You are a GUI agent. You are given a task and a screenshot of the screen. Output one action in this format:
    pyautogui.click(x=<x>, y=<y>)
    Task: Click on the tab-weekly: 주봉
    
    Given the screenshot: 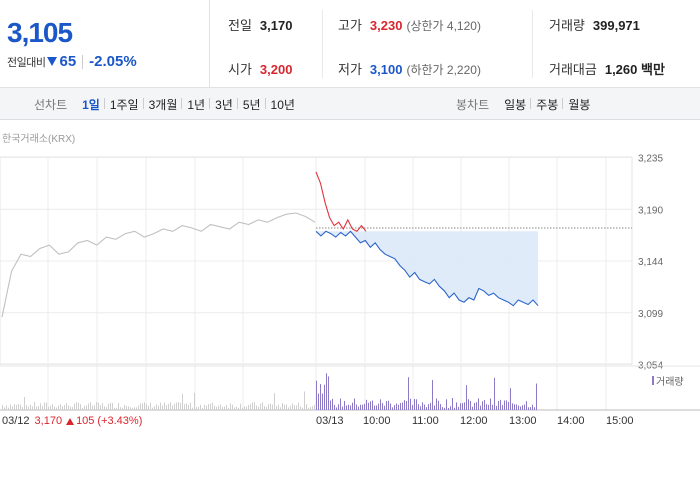 What is the action you would take?
    pyautogui.click(x=546, y=104)
    